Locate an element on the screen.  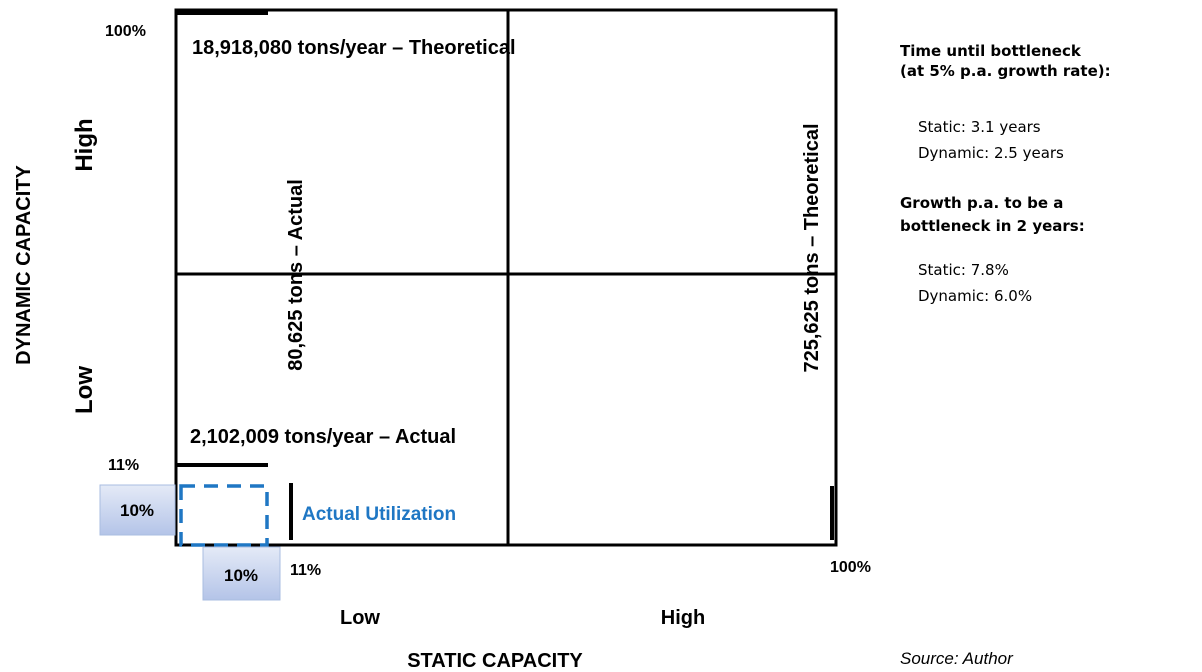
label: 18,918,080 tons/year – Theoretical is located at coordinates (354, 48).